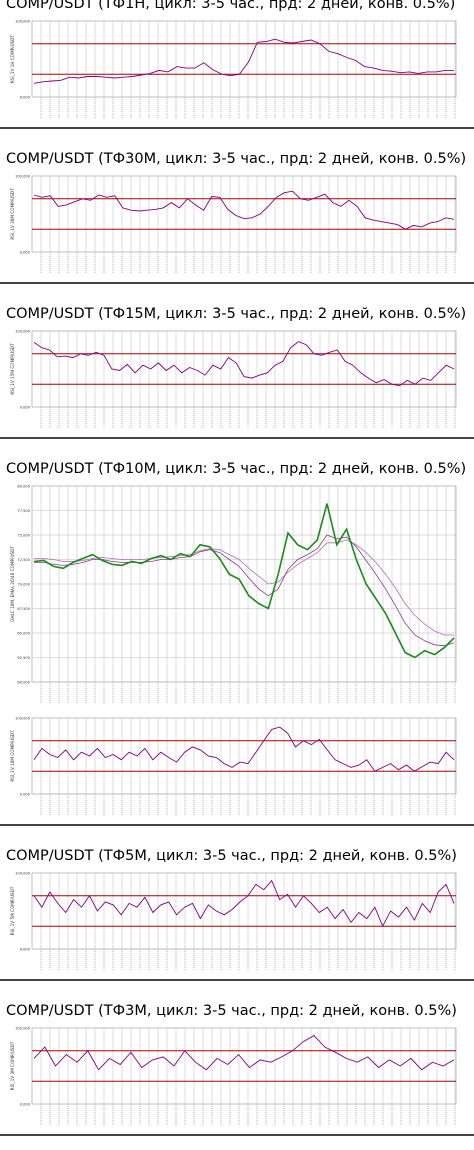 Image resolution: width=474 pixels, height=1150 pixels. I want to click on y-tick-label: 70,000, so click(23, 585).